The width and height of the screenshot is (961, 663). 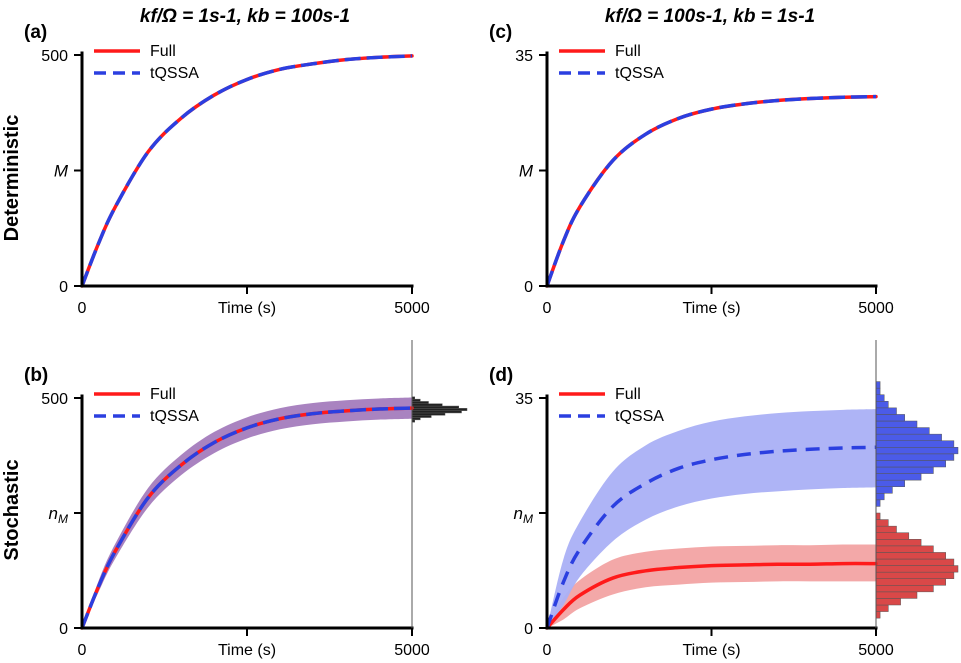 I want to click on band-full, so click(x=247, y=512).